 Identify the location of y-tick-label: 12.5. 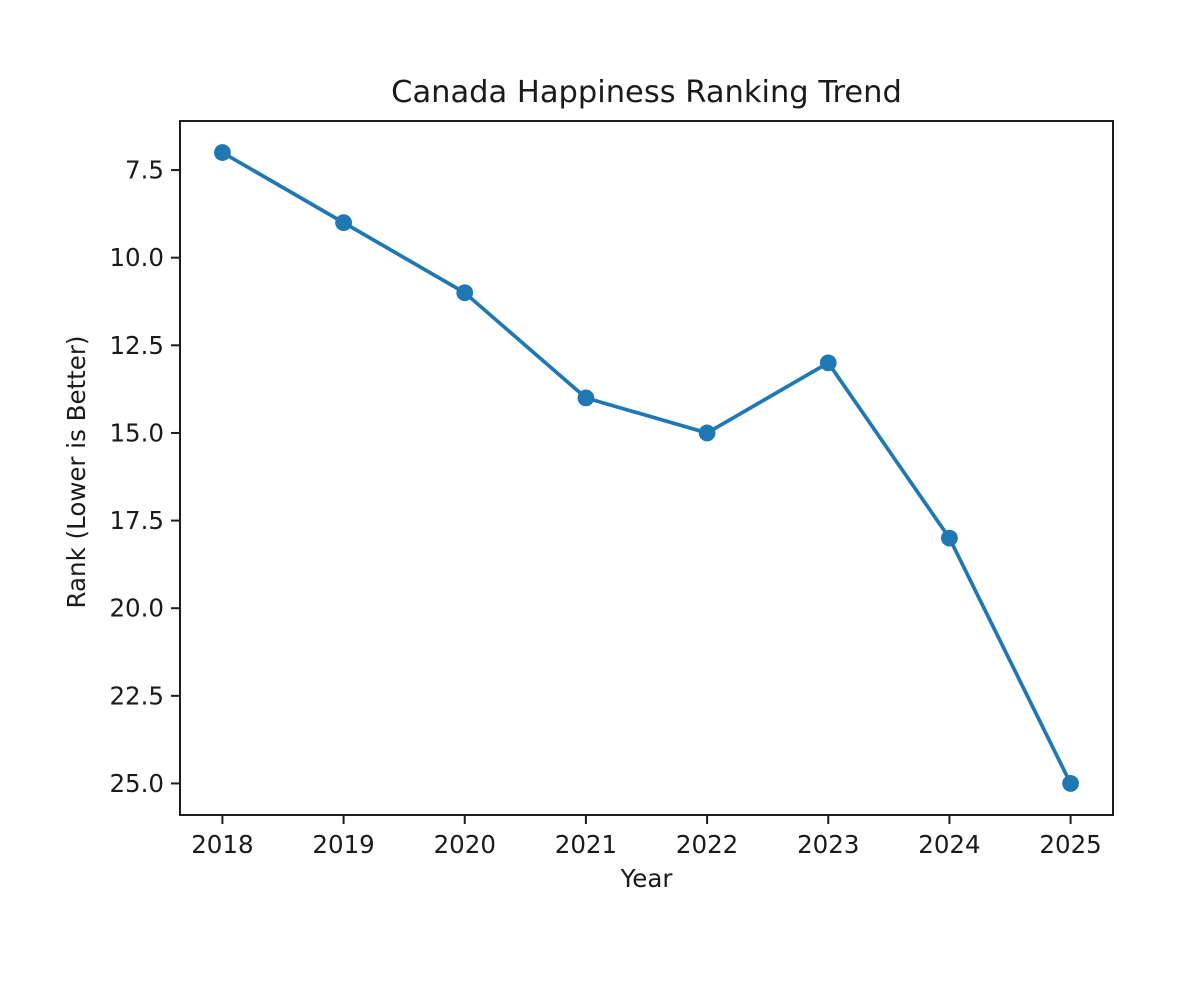
(136, 345).